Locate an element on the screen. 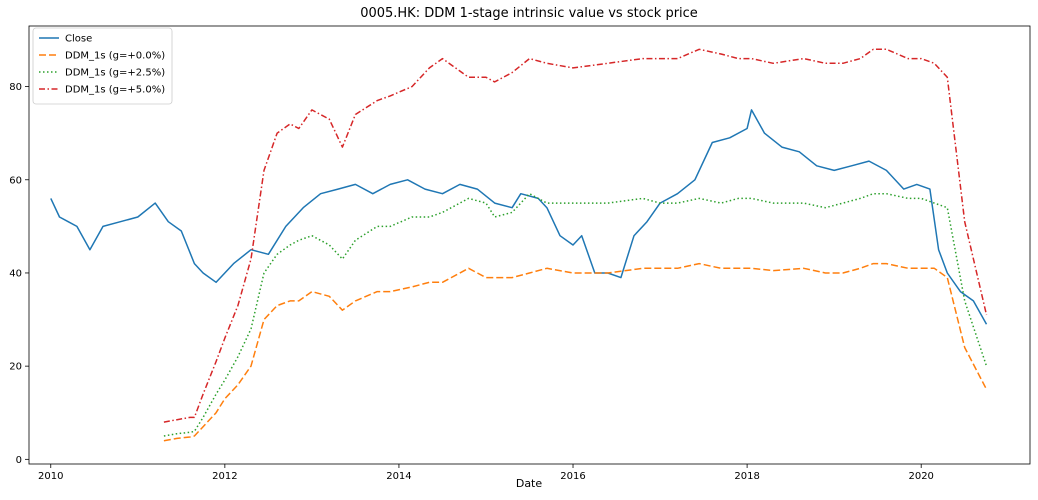  y-tick-label: 60 is located at coordinates (15, 180).